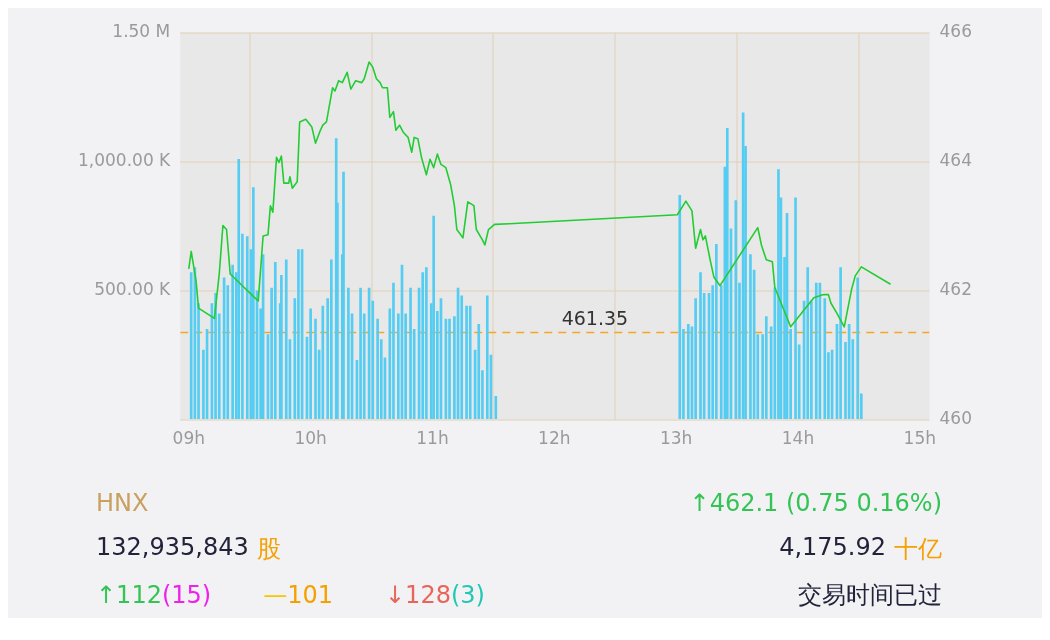 Image resolution: width=1050 pixels, height=640 pixels. I want to click on text: 101, so click(310, 595).